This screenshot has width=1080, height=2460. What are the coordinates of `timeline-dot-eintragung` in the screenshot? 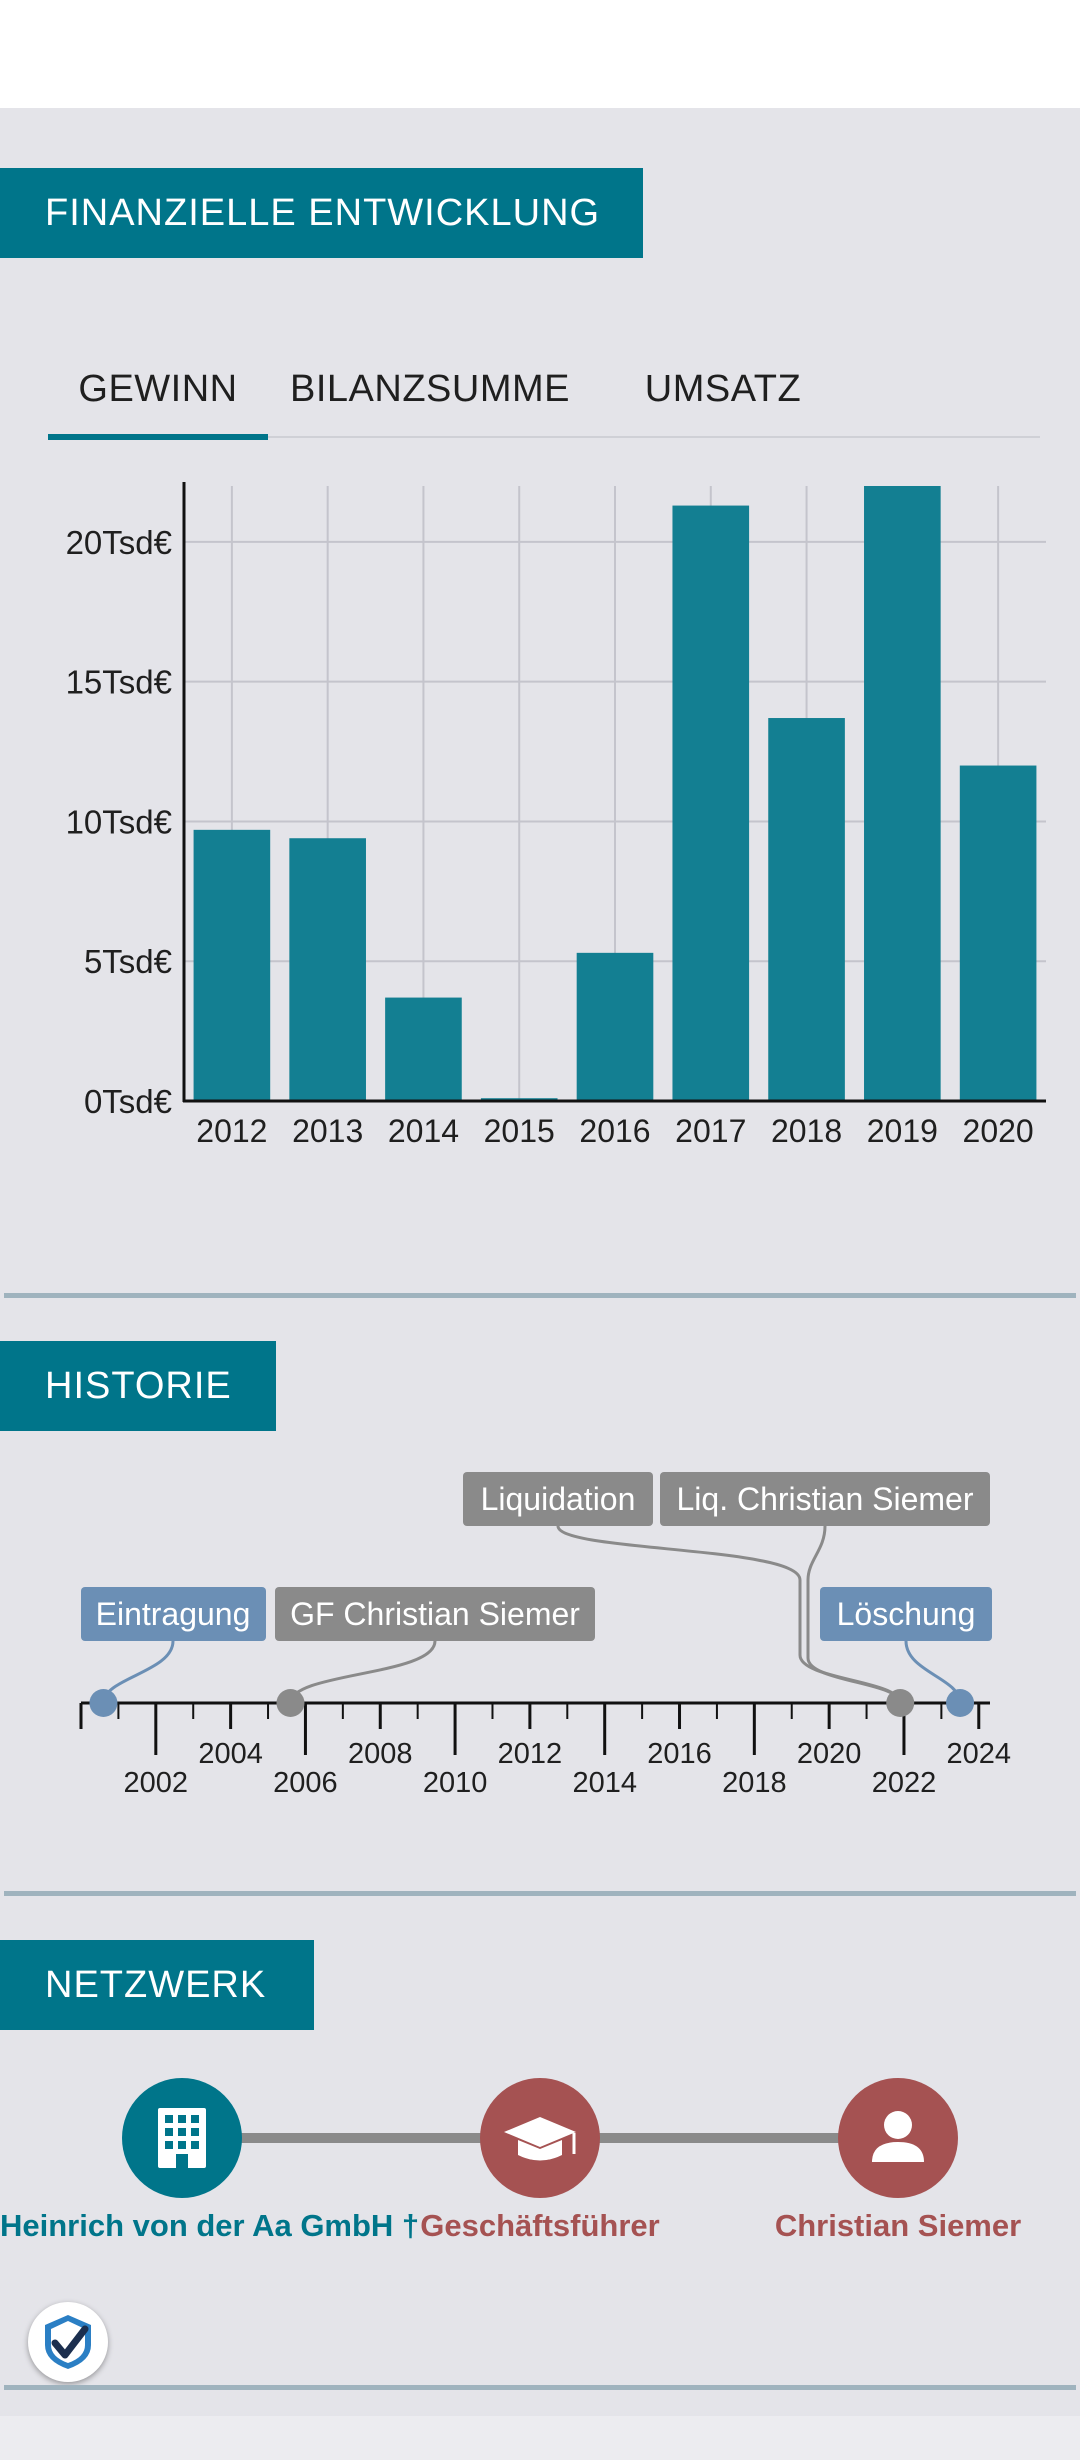 It's located at (103, 1703).